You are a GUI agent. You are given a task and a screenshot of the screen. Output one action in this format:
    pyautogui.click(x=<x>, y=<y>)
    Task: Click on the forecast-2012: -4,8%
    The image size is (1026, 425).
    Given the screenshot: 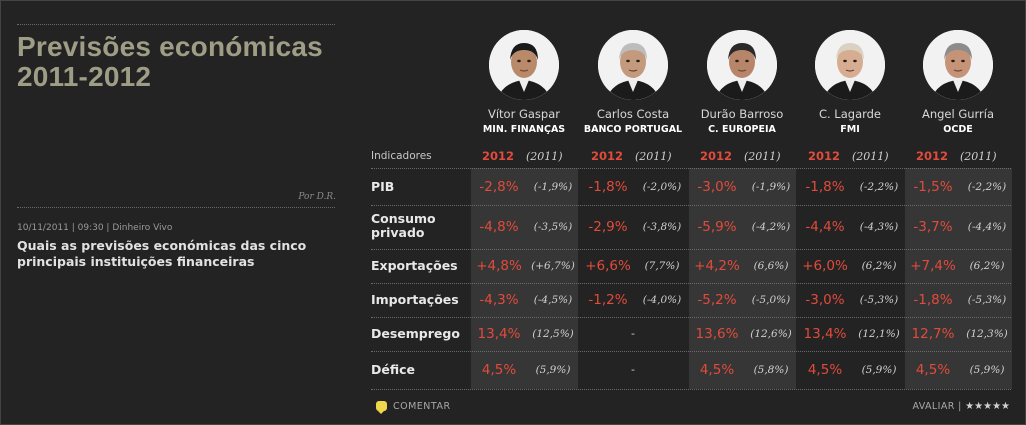 What is the action you would take?
    pyautogui.click(x=499, y=227)
    